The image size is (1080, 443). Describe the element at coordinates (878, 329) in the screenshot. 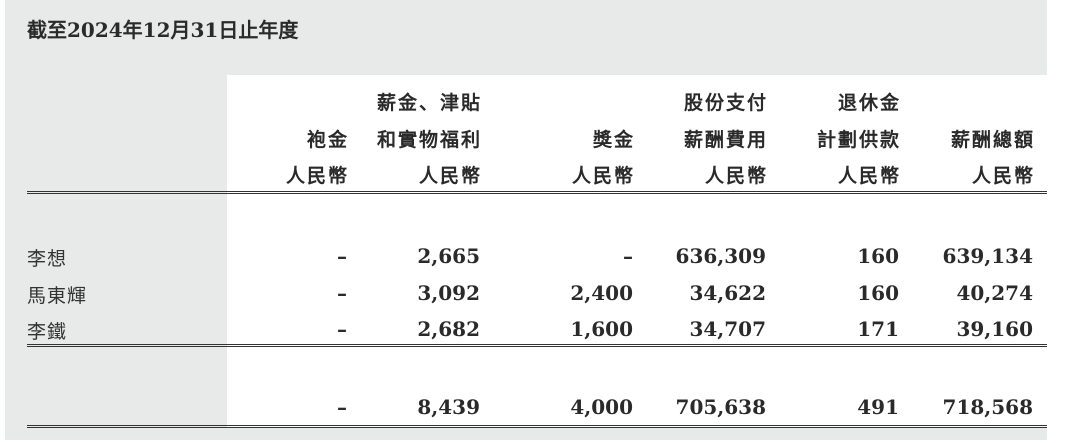

I see `table-cell: 171` at that location.